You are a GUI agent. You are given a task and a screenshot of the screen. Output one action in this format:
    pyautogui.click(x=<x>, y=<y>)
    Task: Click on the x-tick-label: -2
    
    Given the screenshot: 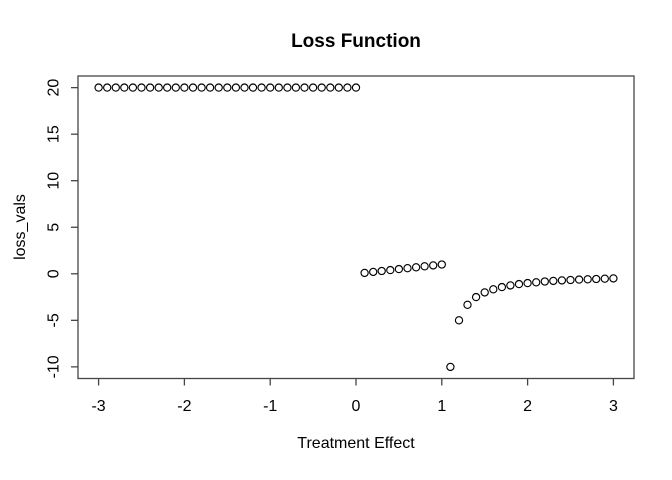 What is the action you would take?
    pyautogui.click(x=184, y=406)
    